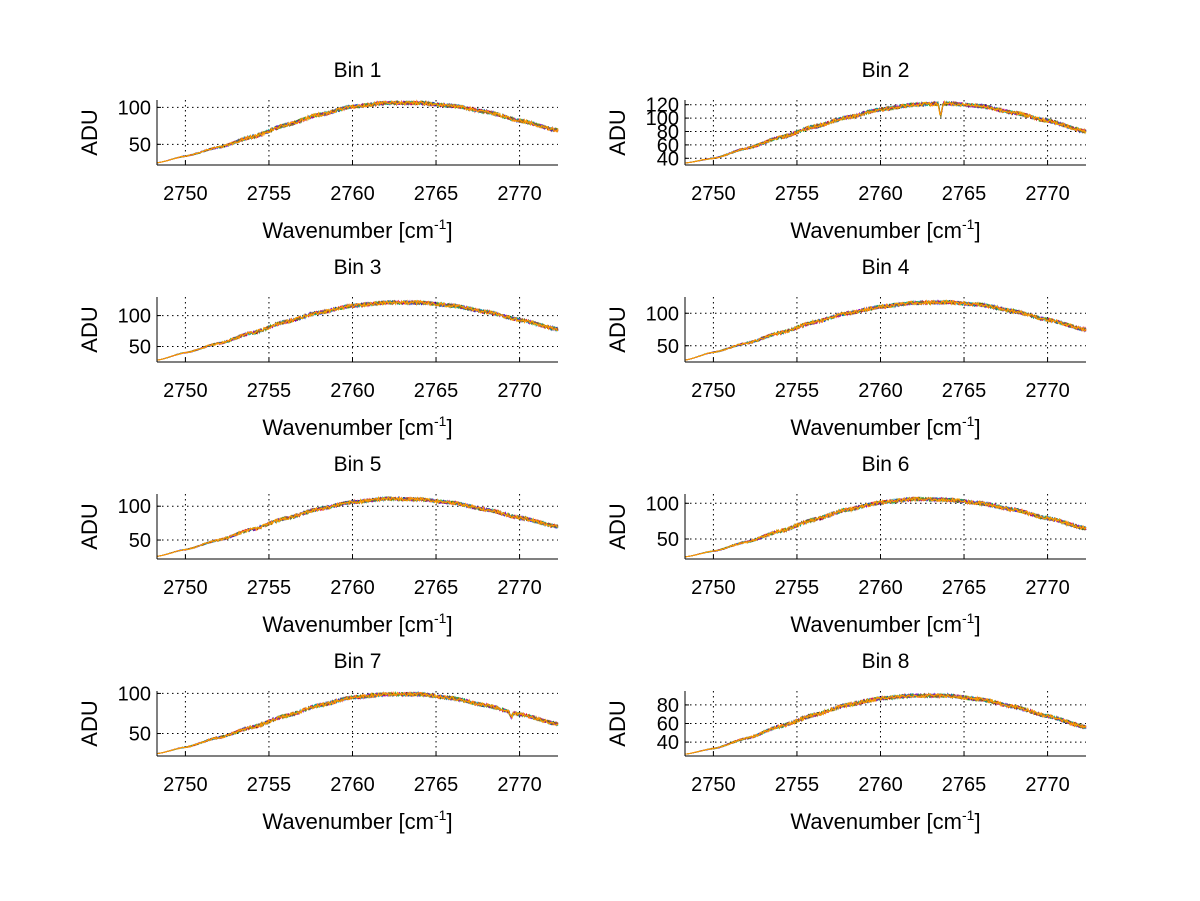 The height and width of the screenshot is (901, 1200). Describe the element at coordinates (358, 267) in the screenshot. I see `subplot-title: Bin 3` at that location.